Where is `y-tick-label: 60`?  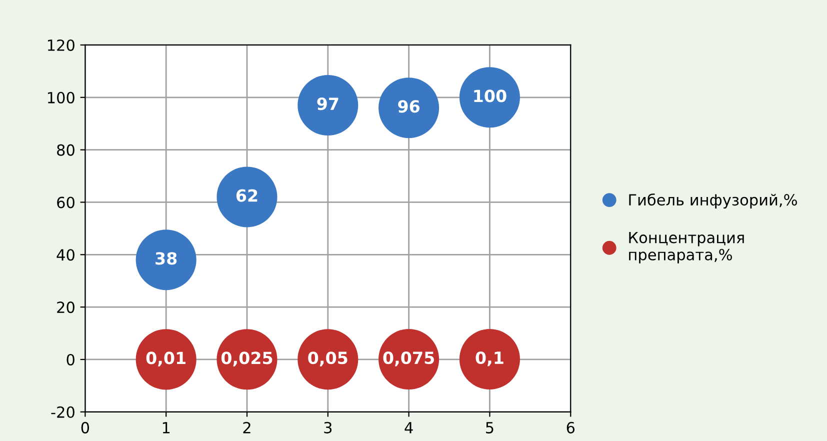
y-tick-label: 60 is located at coordinates (65, 202).